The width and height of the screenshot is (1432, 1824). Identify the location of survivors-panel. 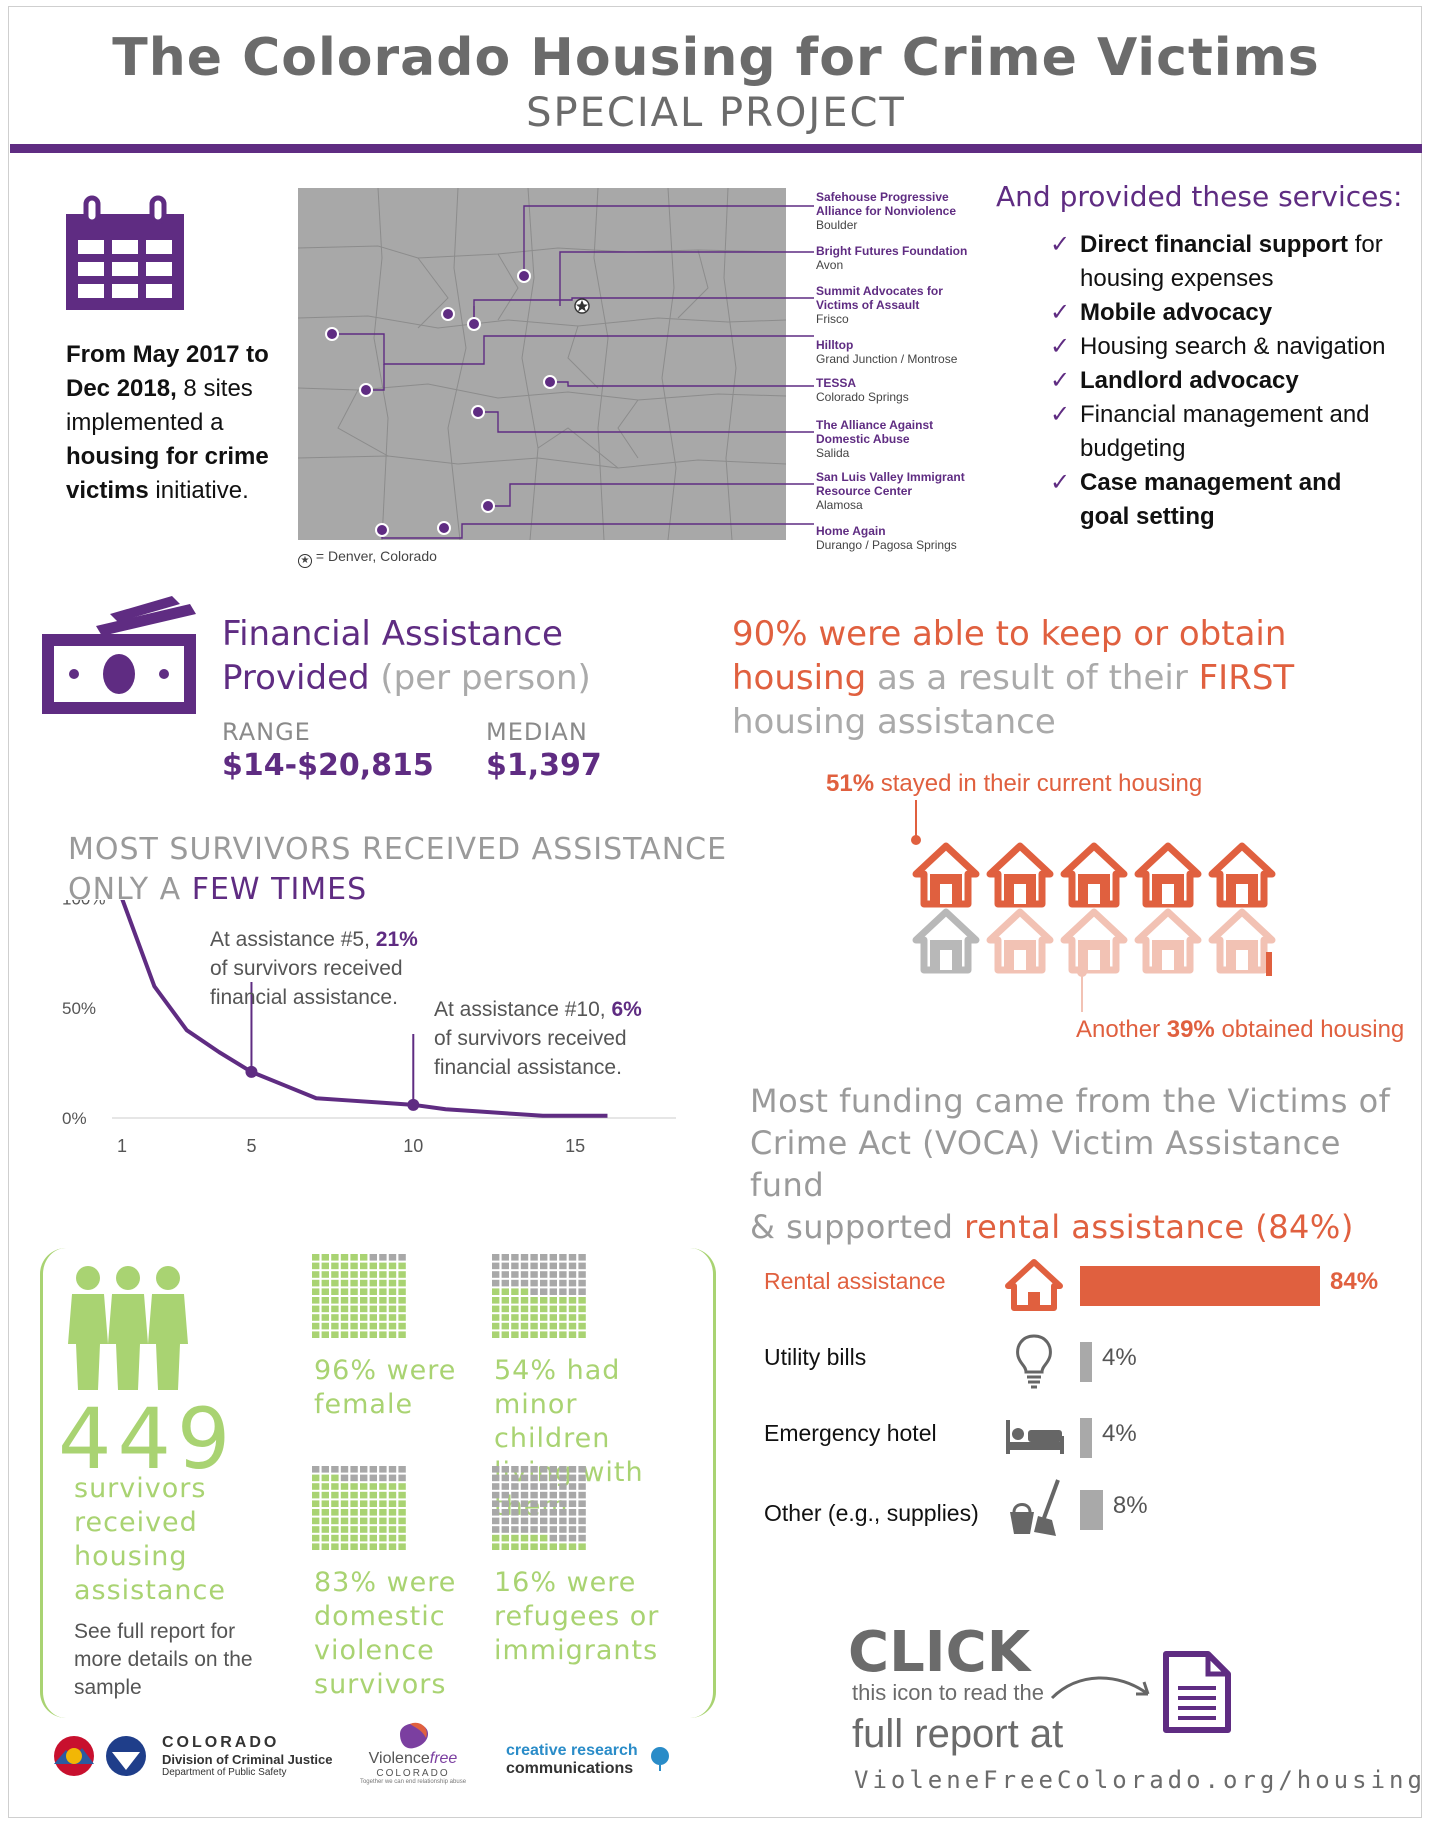
(378, 1483).